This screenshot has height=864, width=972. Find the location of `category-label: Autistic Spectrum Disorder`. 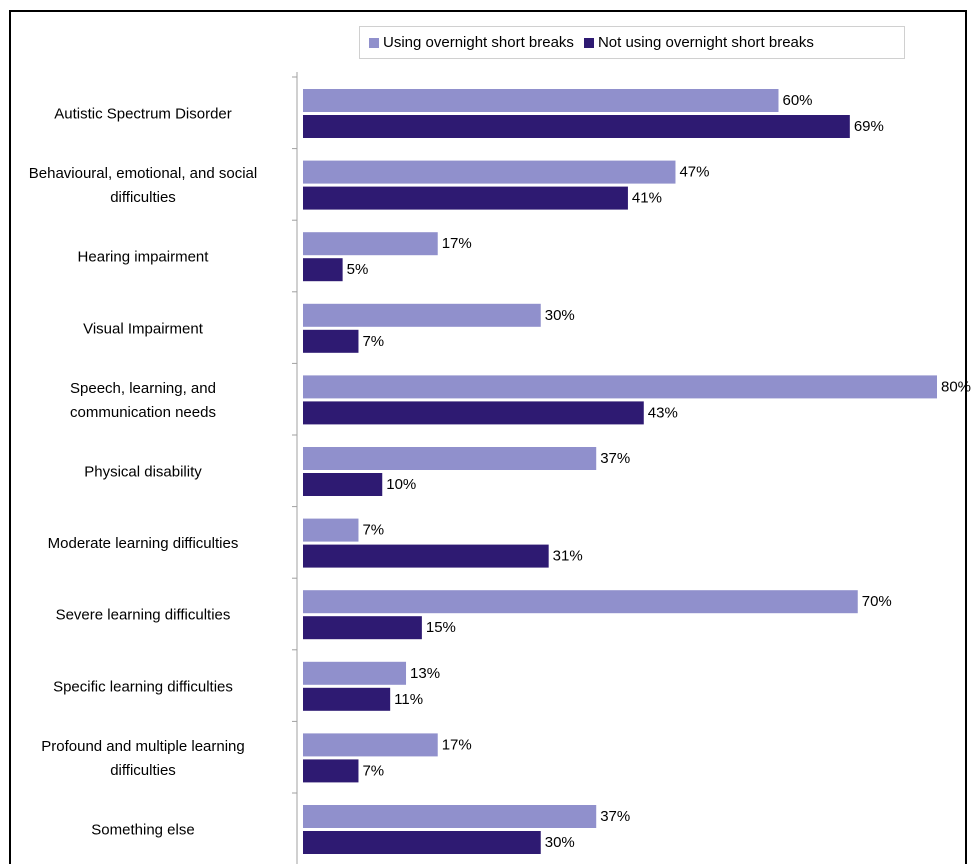

category-label: Autistic Spectrum Disorder is located at coordinates (143, 113).